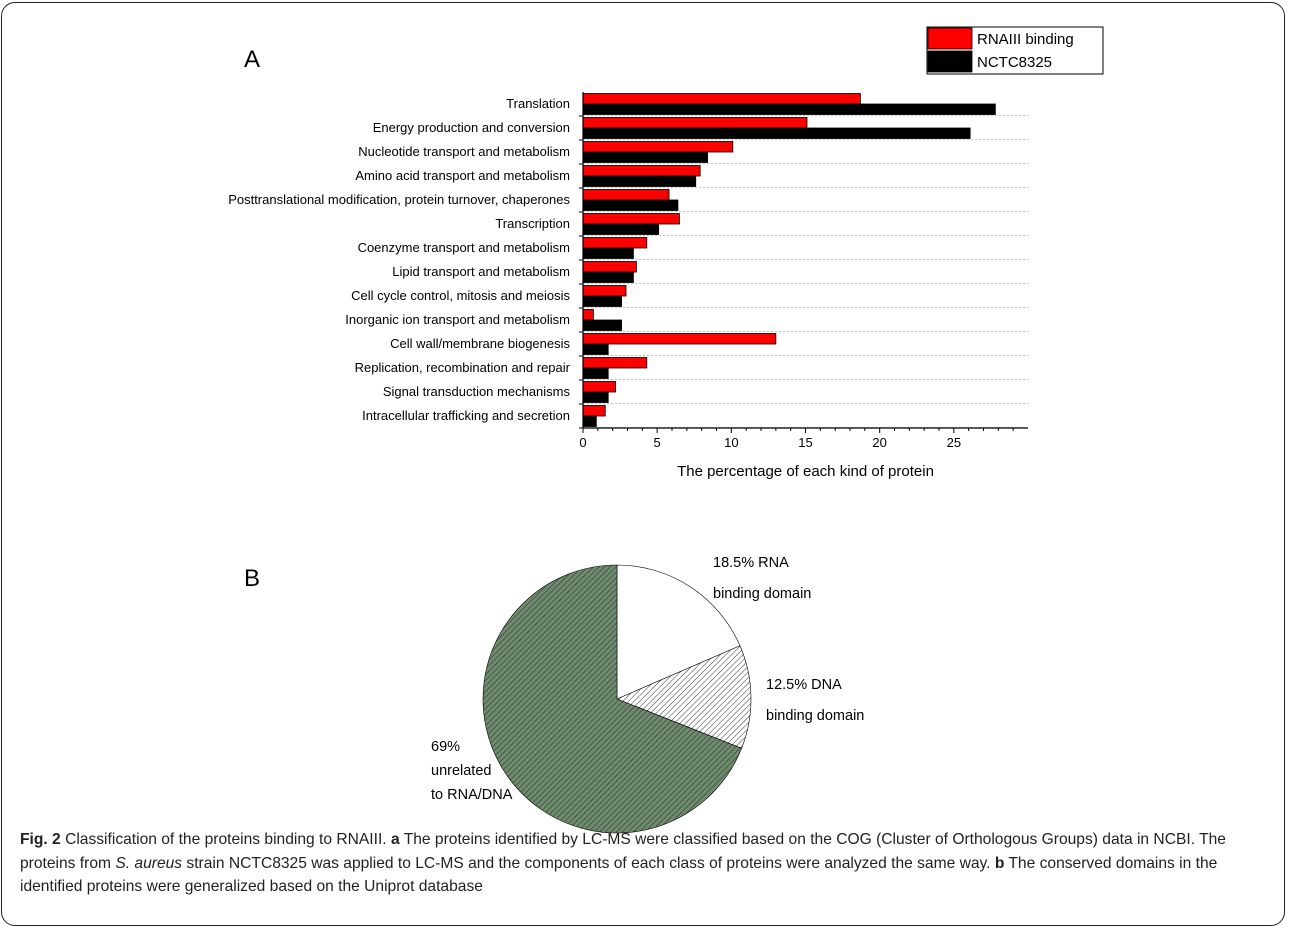  Describe the element at coordinates (582, 442) in the screenshot. I see `x-tick-label: 0` at that location.